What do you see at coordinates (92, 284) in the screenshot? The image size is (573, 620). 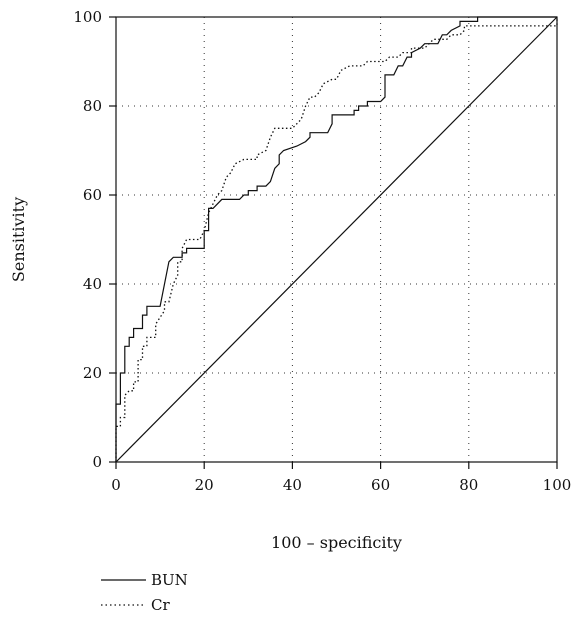 I see `y-tick-label-2: 40` at bounding box center [92, 284].